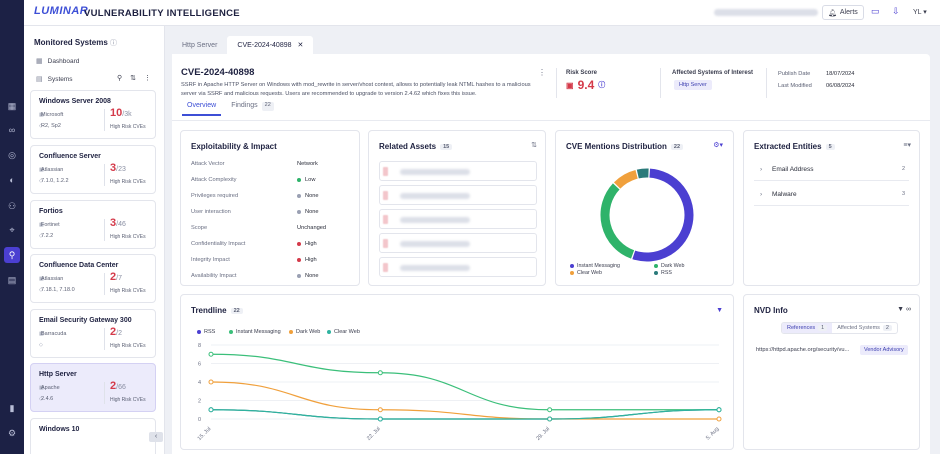 The image size is (940, 454). I want to click on compass-icon: ◎, so click(12, 154).